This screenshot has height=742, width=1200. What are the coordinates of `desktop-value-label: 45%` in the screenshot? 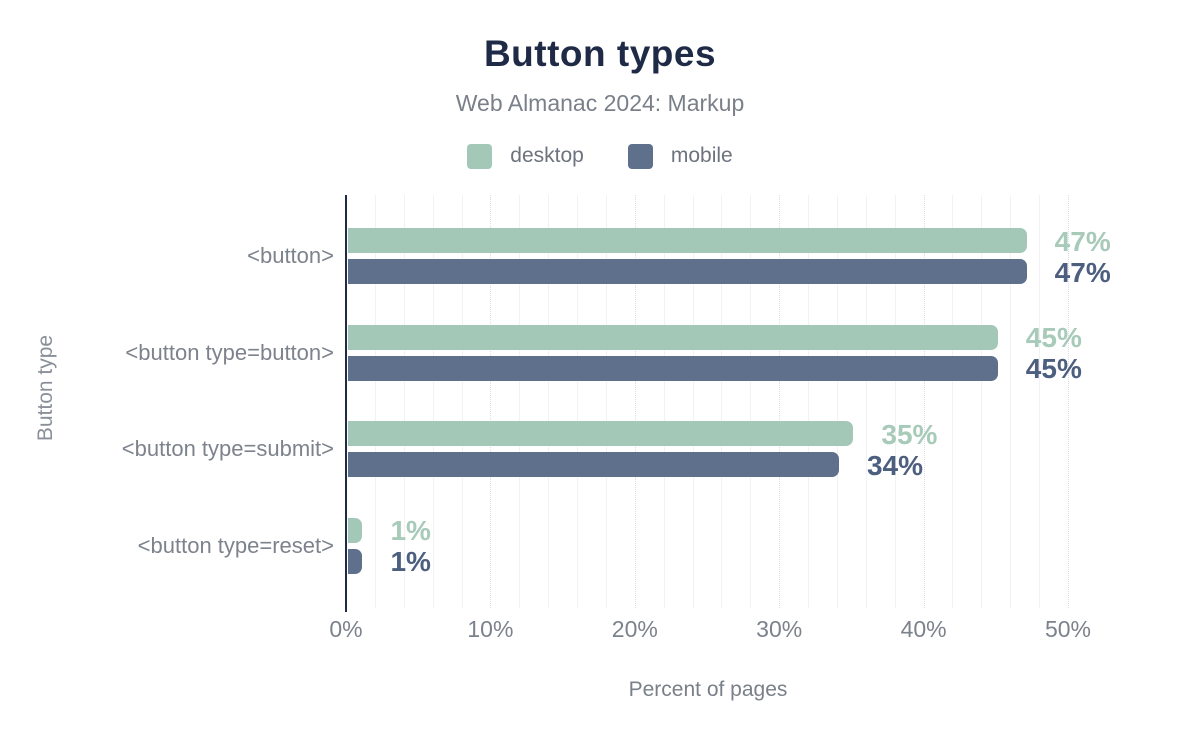 It's located at (1053, 337).